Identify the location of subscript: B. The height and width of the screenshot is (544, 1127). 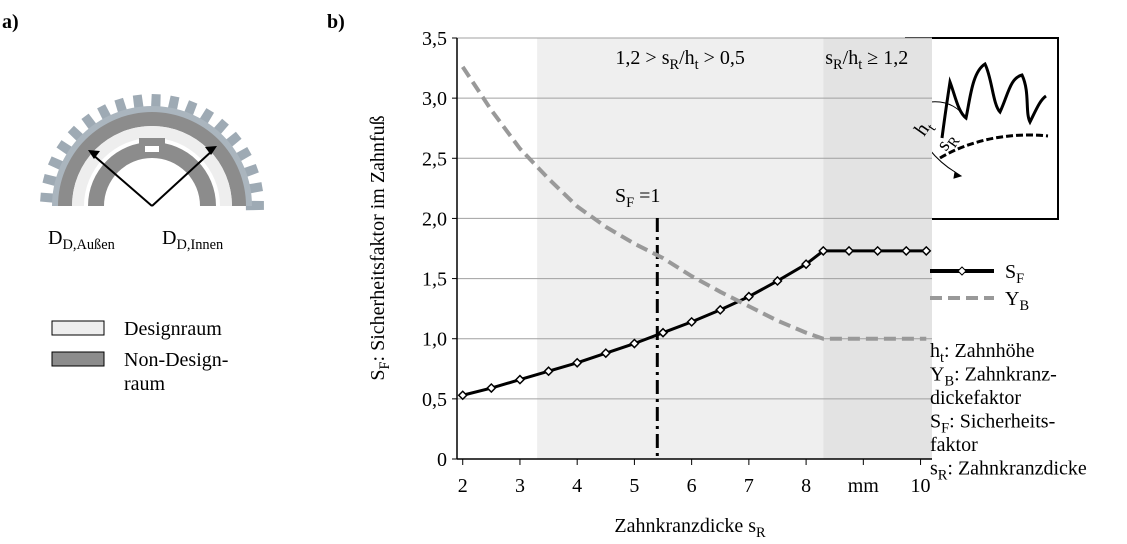
(949, 382).